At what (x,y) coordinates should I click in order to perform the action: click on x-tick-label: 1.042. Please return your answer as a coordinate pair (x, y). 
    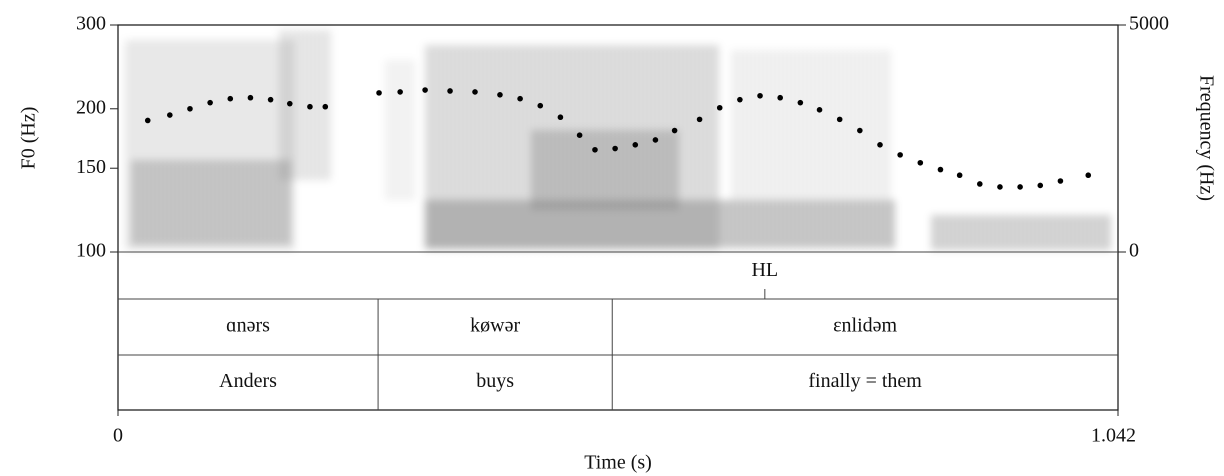
    Looking at the image, I should click on (1113, 436).